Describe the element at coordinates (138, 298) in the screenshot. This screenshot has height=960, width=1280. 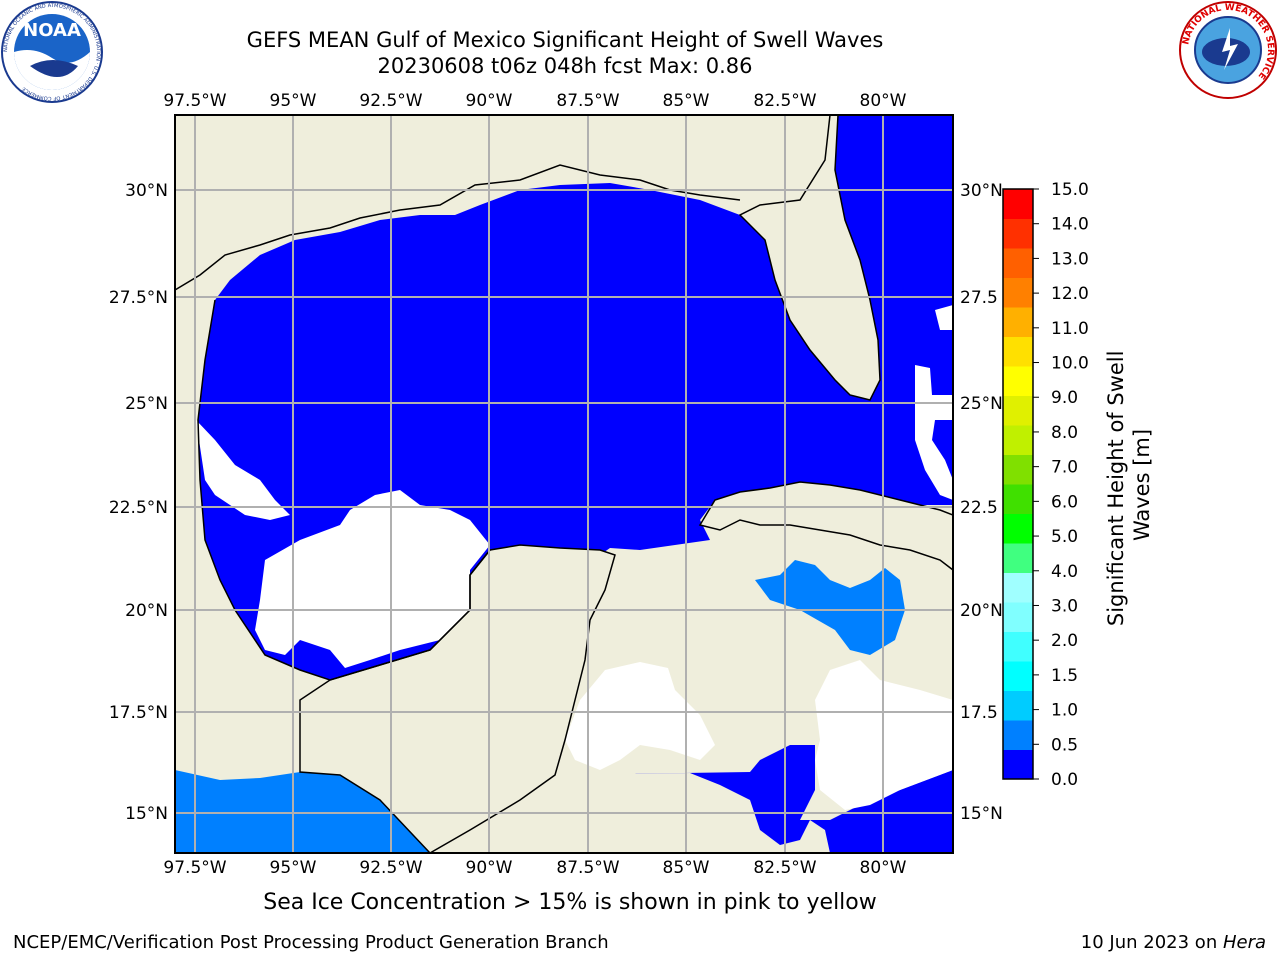
I see `lat-tick-label: 27.5°N` at that location.